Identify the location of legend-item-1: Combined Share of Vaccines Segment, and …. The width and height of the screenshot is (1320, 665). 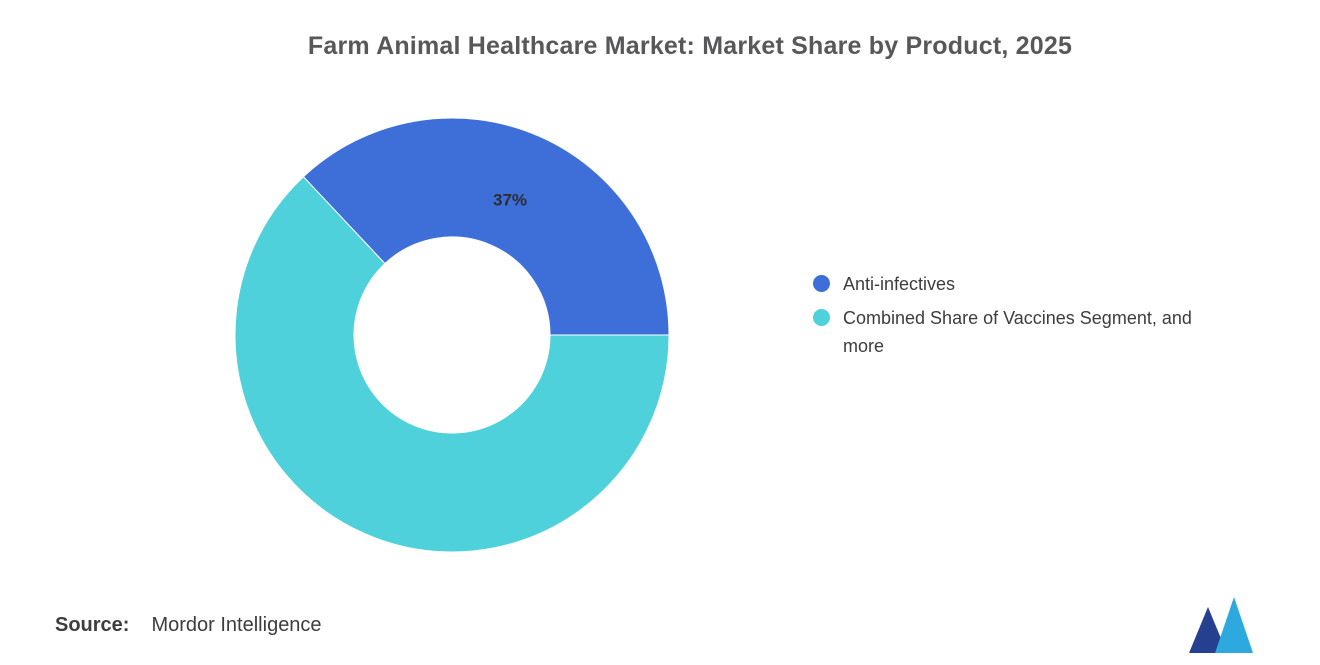
(1052, 332).